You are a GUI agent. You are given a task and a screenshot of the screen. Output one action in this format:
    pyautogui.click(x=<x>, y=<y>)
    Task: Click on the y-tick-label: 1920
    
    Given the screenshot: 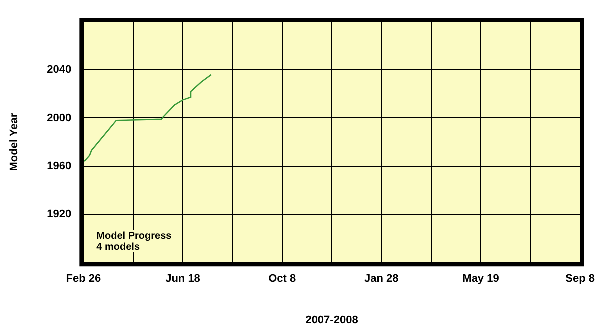 What is the action you would take?
    pyautogui.click(x=59, y=214)
    